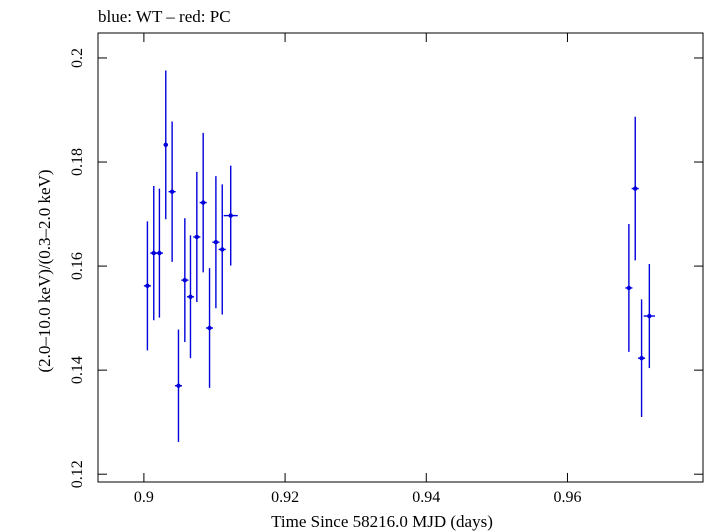  I want to click on y-tick-label: 0.18, so click(77, 162).